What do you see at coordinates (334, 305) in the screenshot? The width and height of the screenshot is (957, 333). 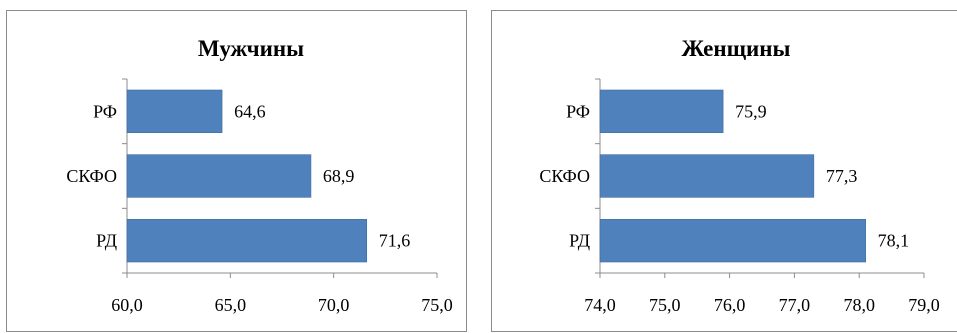 I see `x-tick-label: 70,0` at bounding box center [334, 305].